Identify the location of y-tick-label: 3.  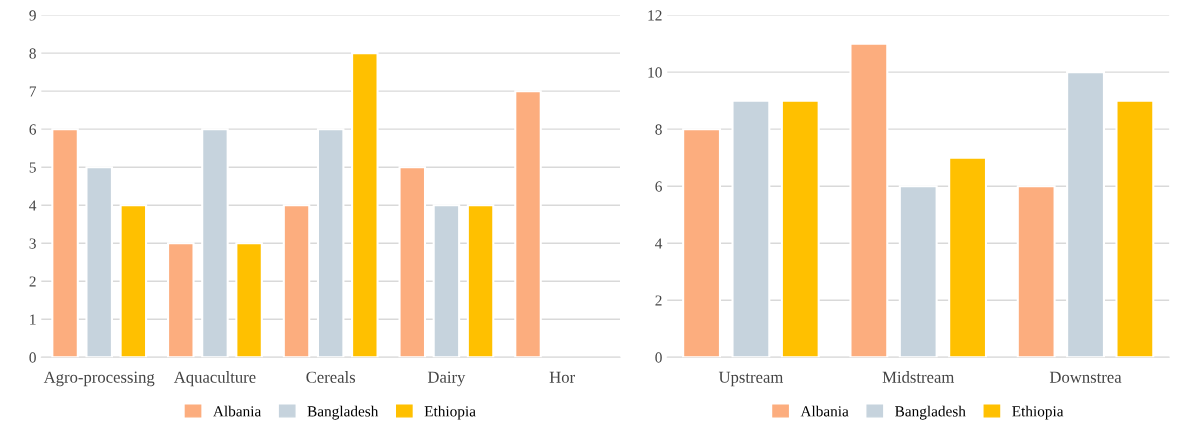
(32, 243).